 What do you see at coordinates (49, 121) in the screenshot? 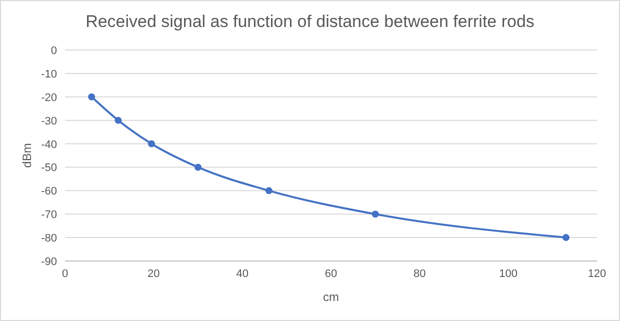
I see `y-tick-label: -30` at bounding box center [49, 121].